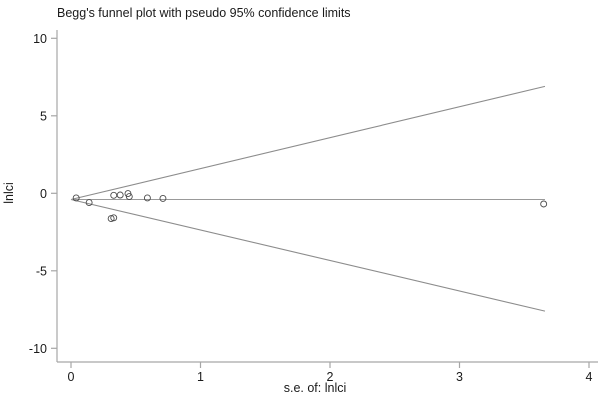 The width and height of the screenshot is (606, 400). I want to click on x-tick-label: 3, so click(459, 377).